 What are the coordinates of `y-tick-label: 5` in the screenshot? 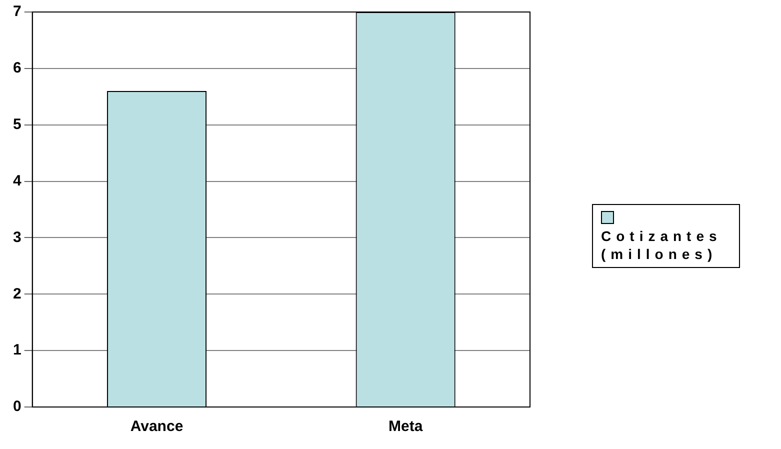 It's located at (17, 124).